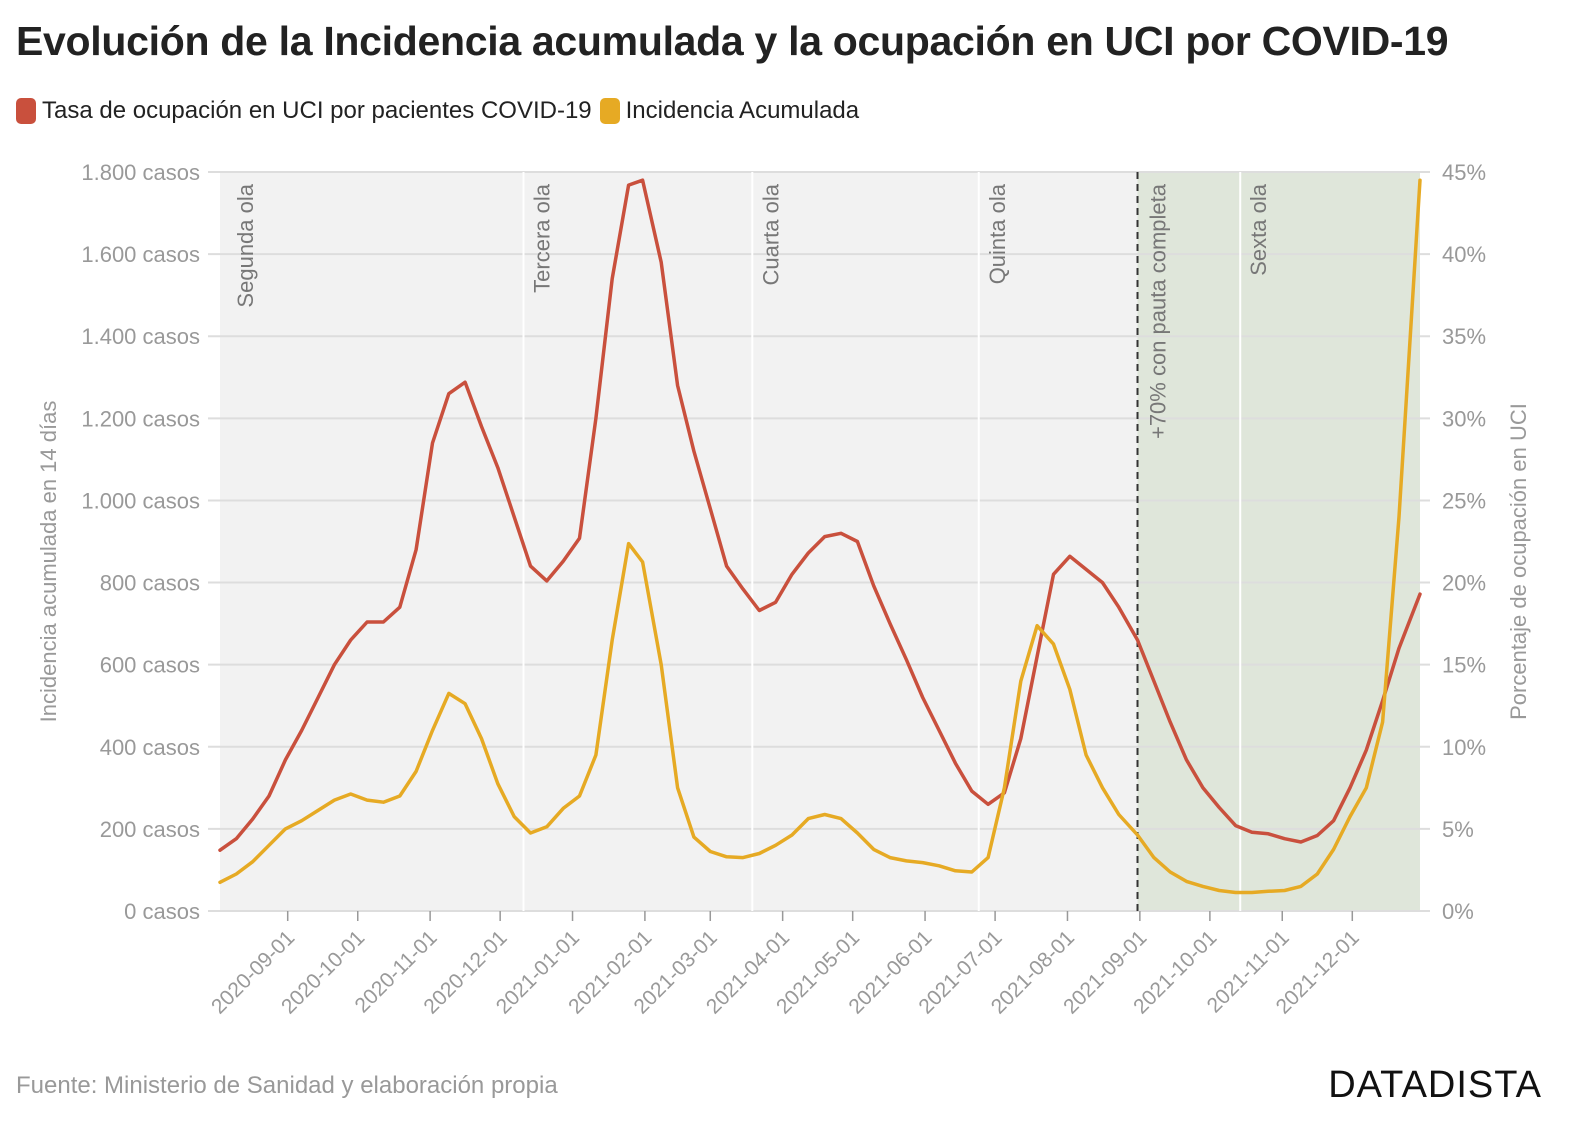 Image resolution: width=1582 pixels, height=1138 pixels. I want to click on legend-item-ia: Incidencia Acumulada, so click(729, 111).